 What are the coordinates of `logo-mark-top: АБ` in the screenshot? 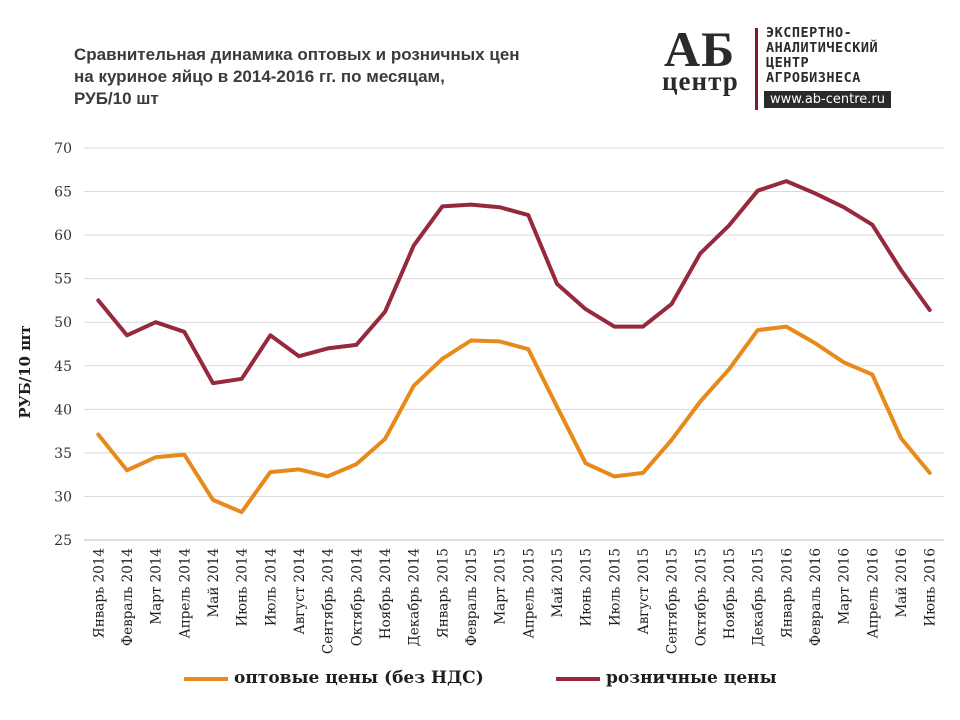 It's located at (700, 49).